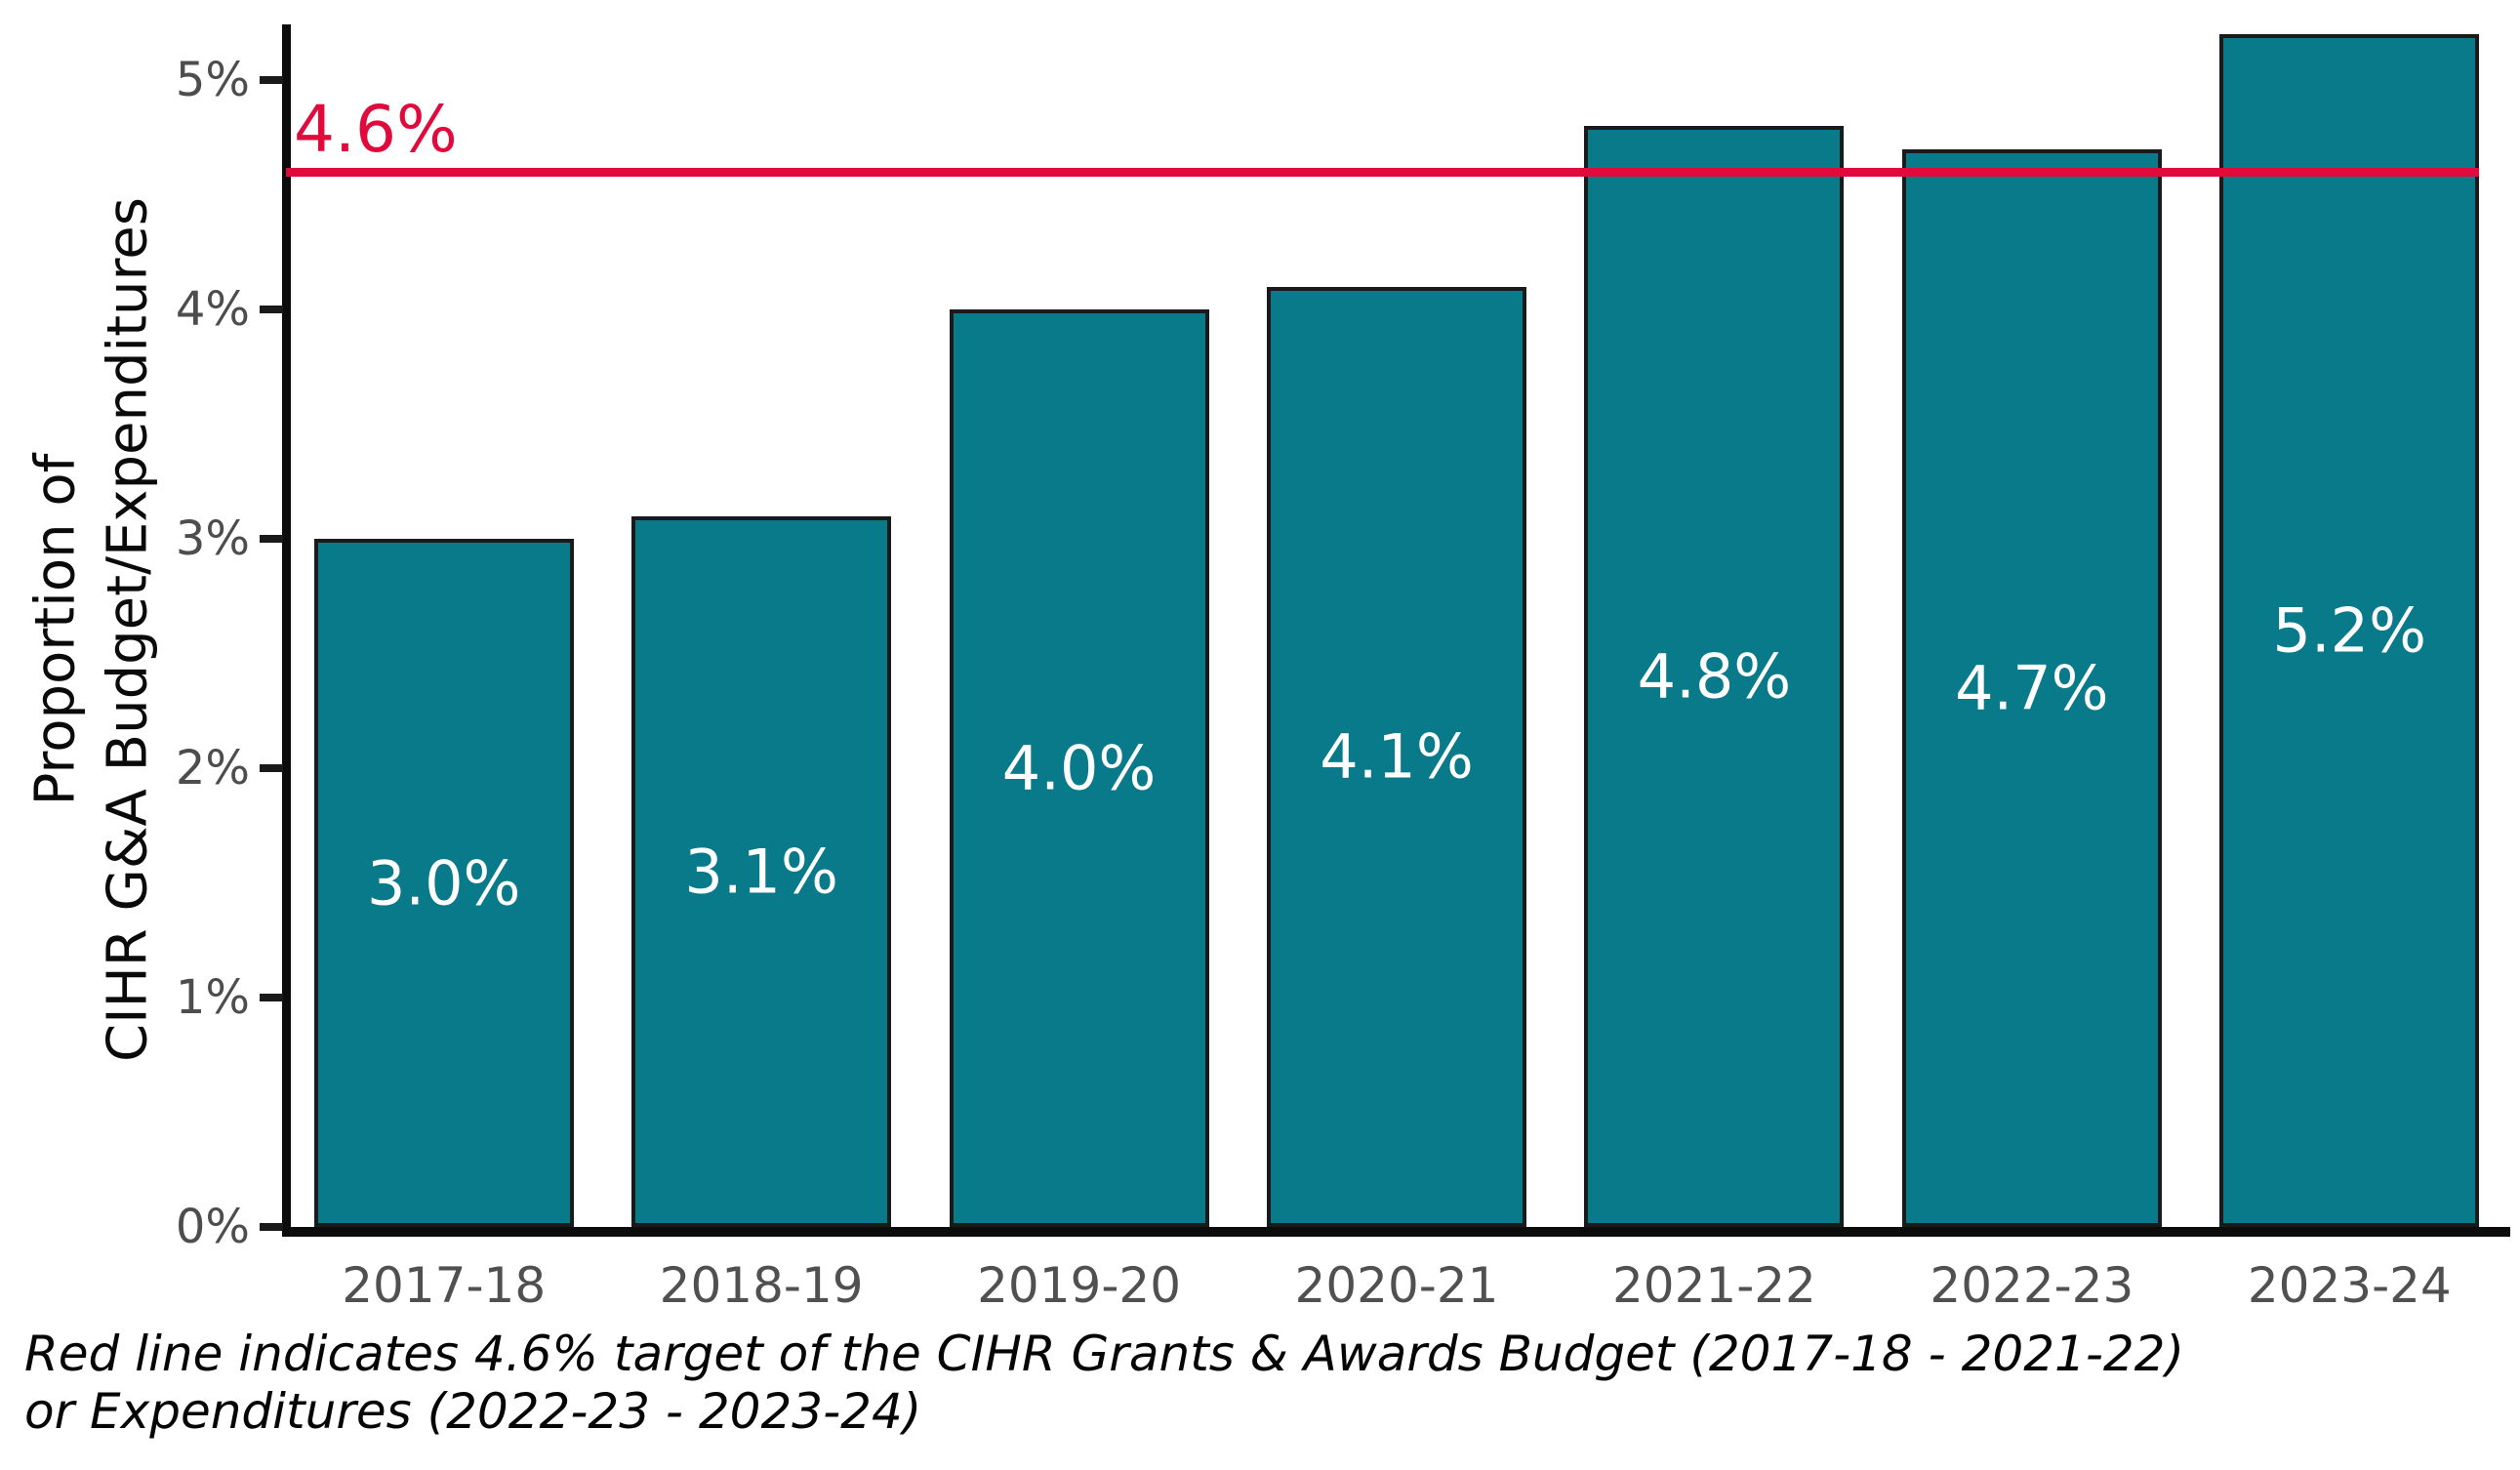  Describe the element at coordinates (212, 769) in the screenshot. I see `y-tick-label-2%: 2%` at that location.